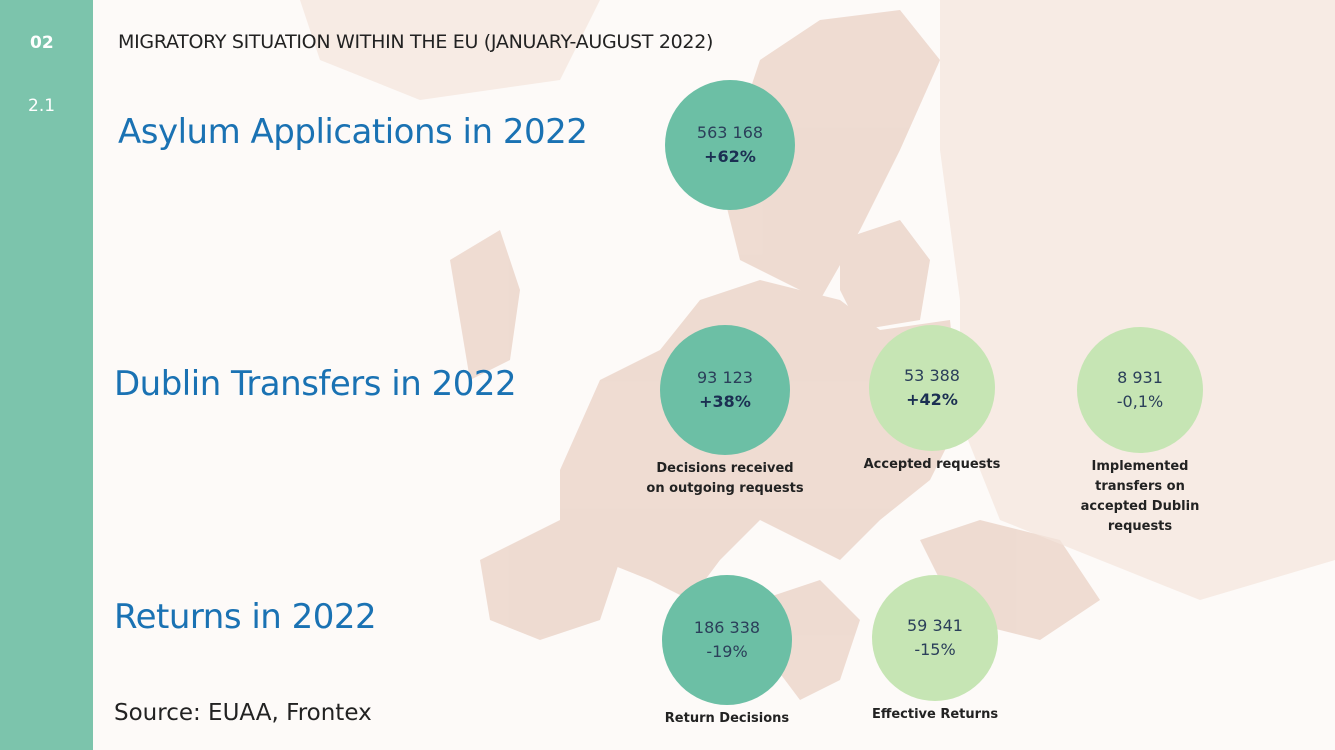  I want to click on caption-line: Accepted requests, so click(932, 464).